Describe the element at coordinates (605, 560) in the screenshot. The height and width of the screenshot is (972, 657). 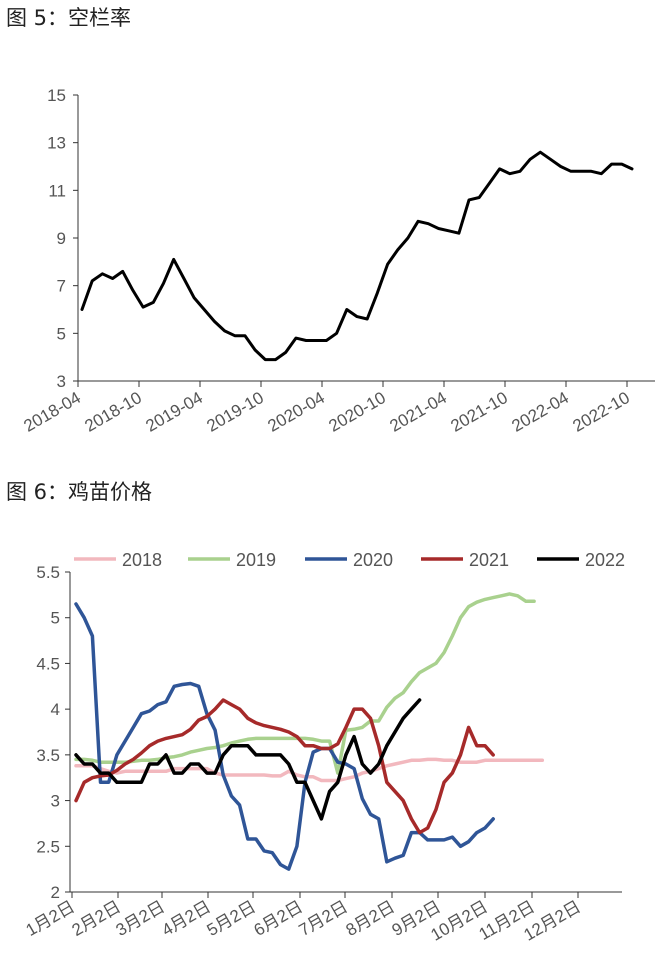
I see `legend-label-2022: 2022` at that location.